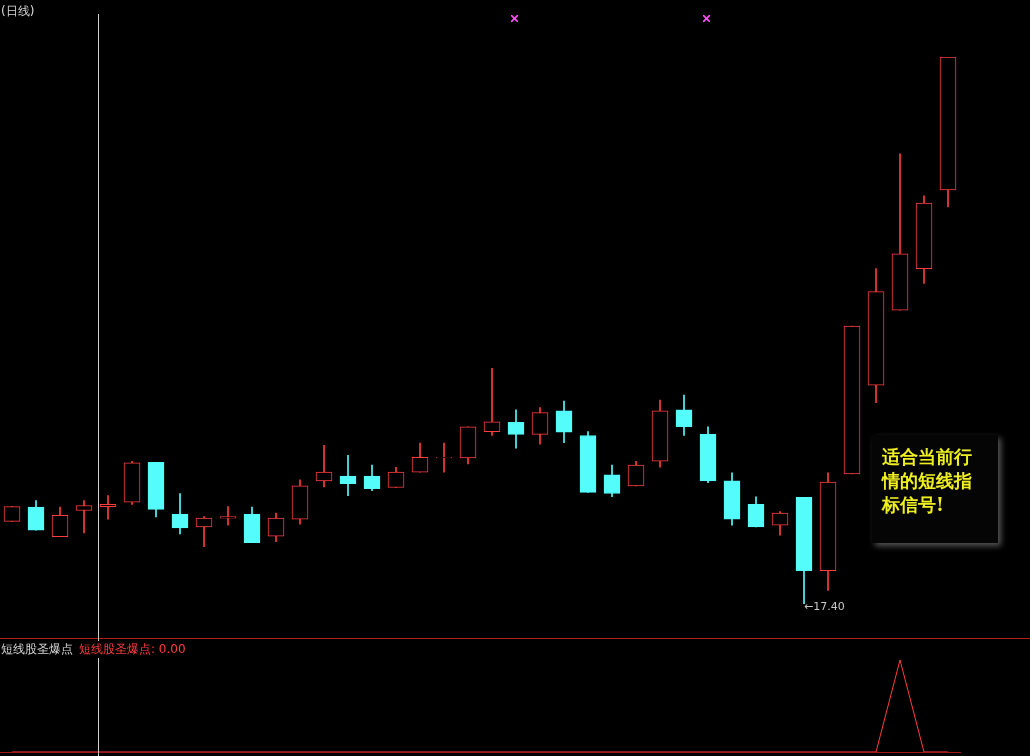 This screenshot has width=1030, height=756. What do you see at coordinates (18, 11) in the screenshot?
I see `chart-title: (日线)` at bounding box center [18, 11].